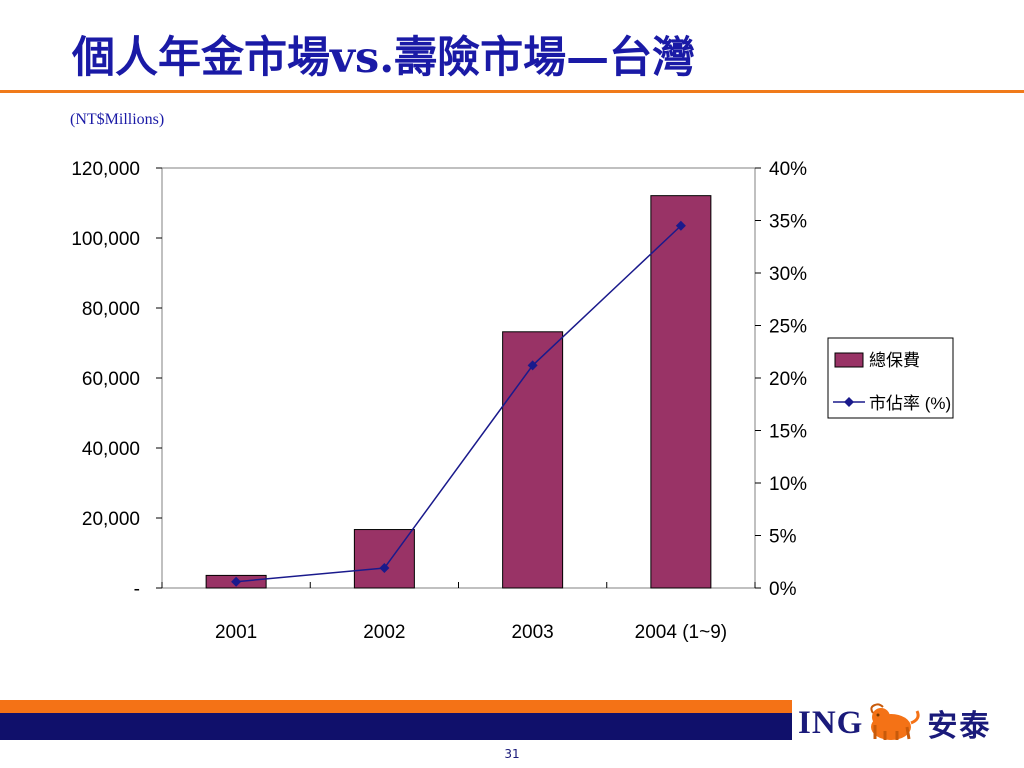 The width and height of the screenshot is (1024, 768). I want to click on left-tick-label: -, so click(137, 589).